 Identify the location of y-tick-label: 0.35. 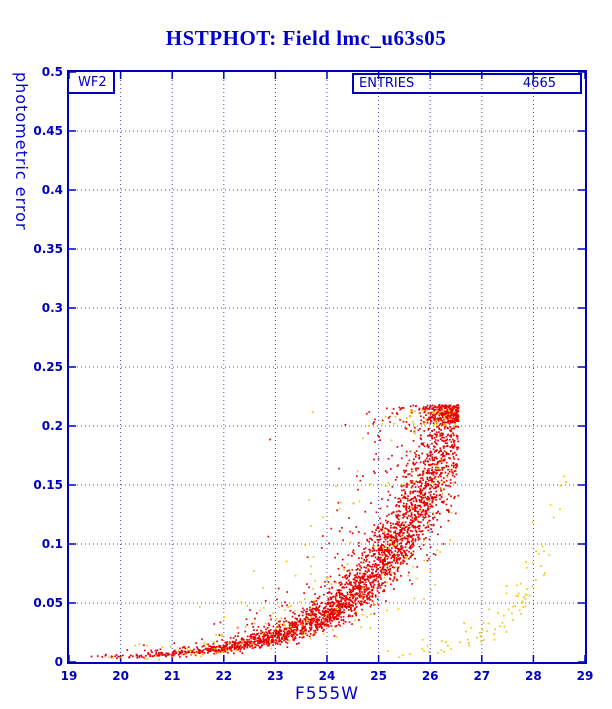
(48, 249).